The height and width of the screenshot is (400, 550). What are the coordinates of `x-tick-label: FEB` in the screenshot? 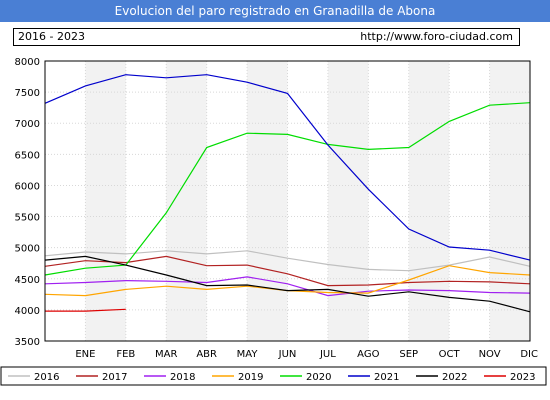 It's located at (125, 354).